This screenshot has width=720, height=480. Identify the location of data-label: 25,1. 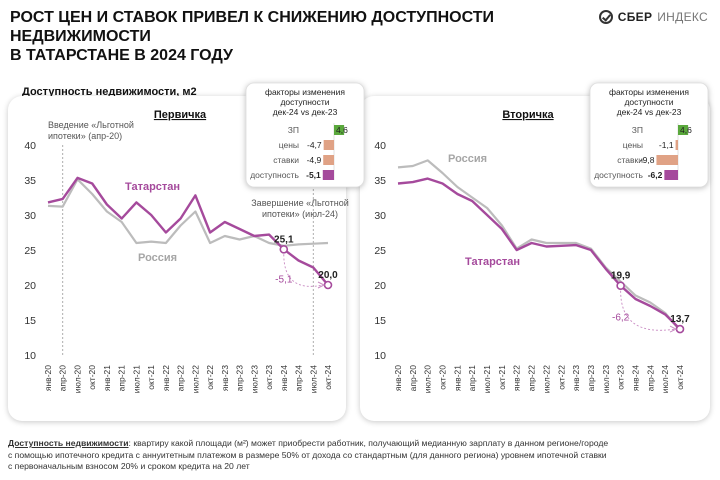
(284, 239).